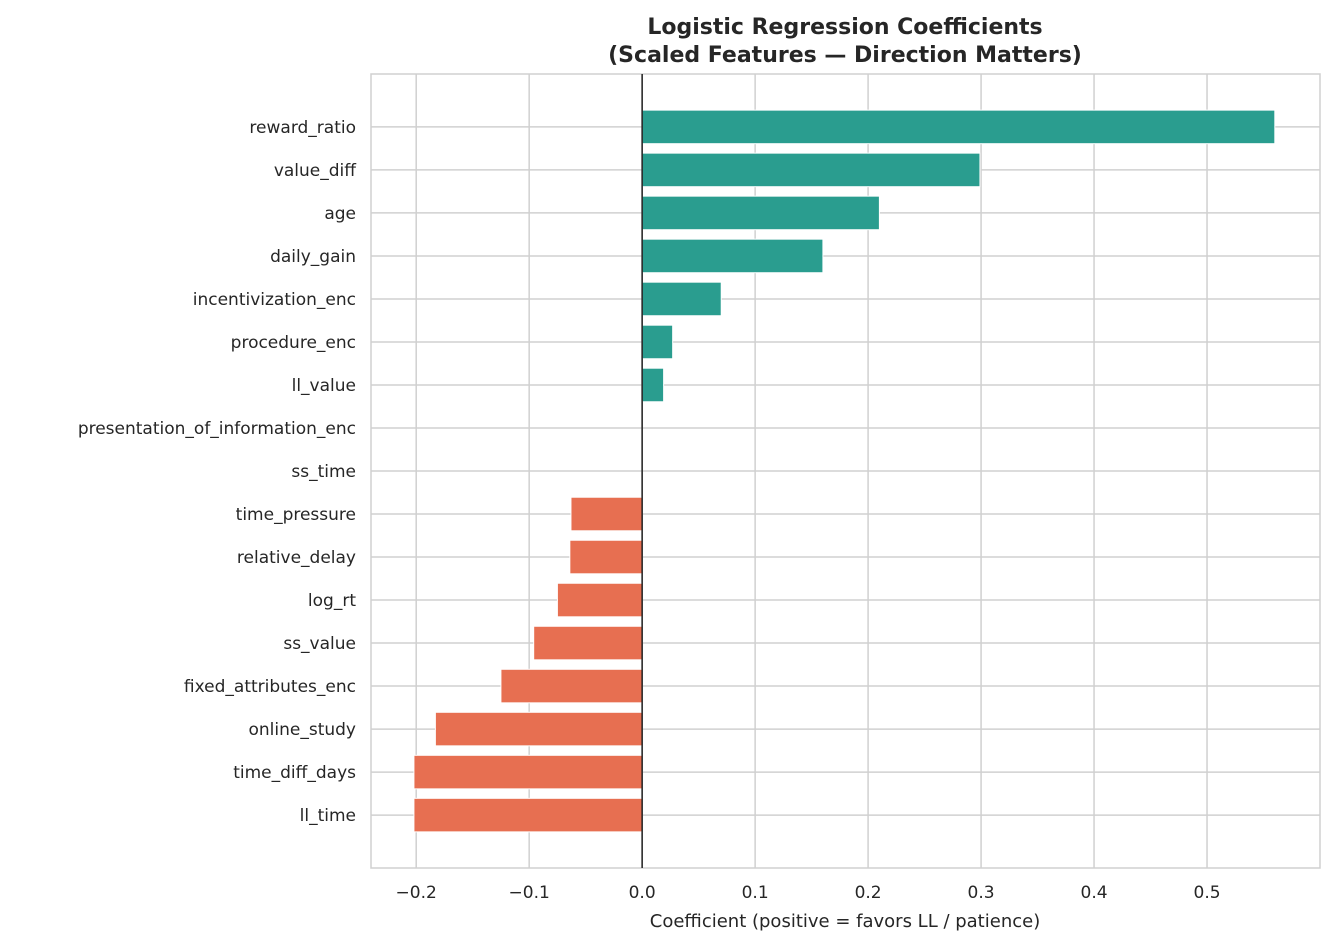  What do you see at coordinates (328, 816) in the screenshot?
I see `y-tick-label: ll_time` at bounding box center [328, 816].